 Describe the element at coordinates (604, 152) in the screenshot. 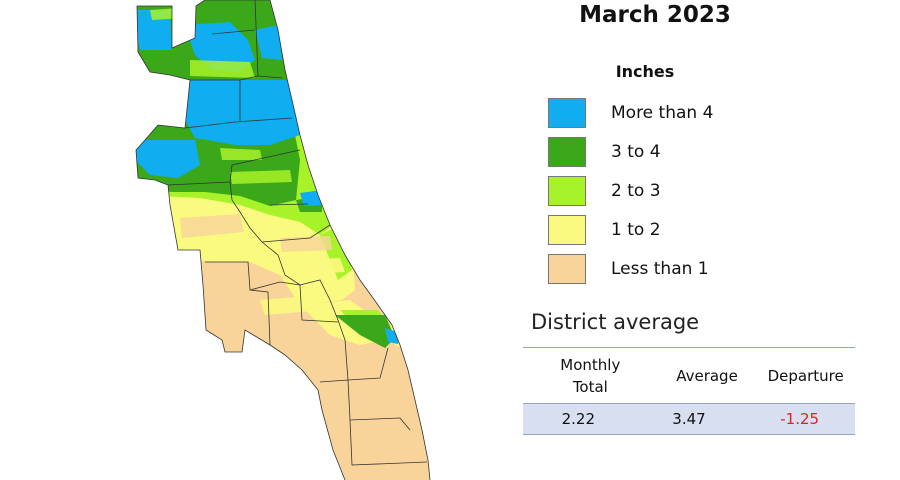

I see `legend-item-3-to-4: 3 to 4` at that location.